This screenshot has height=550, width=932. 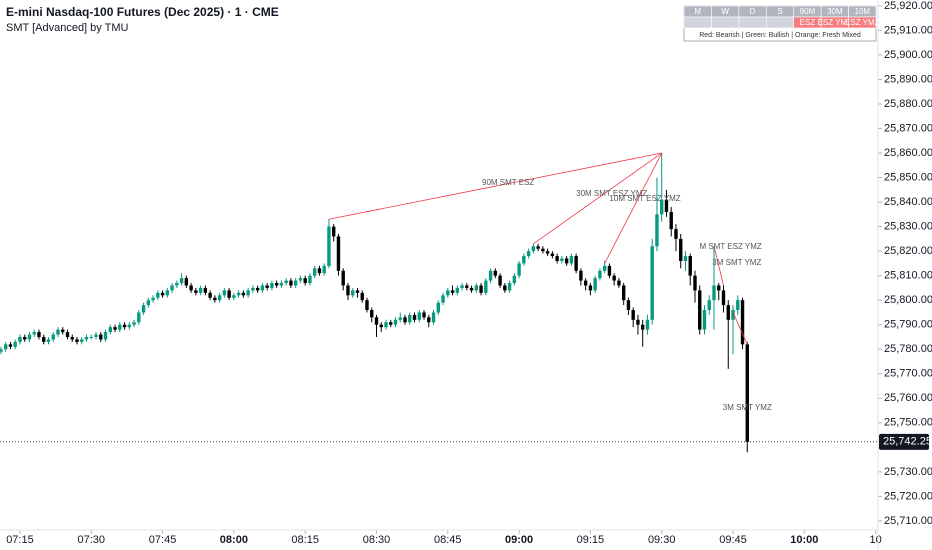 What do you see at coordinates (908, 251) in the screenshot?
I see `y-tick-label: 25,820.00` at bounding box center [908, 251].